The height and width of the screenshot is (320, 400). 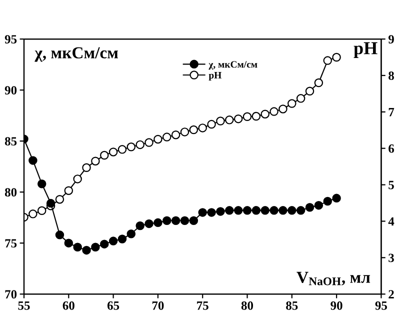 What do you see at coordinates (24, 306) in the screenshot?
I see `x-tick-label: 55` at bounding box center [24, 306].